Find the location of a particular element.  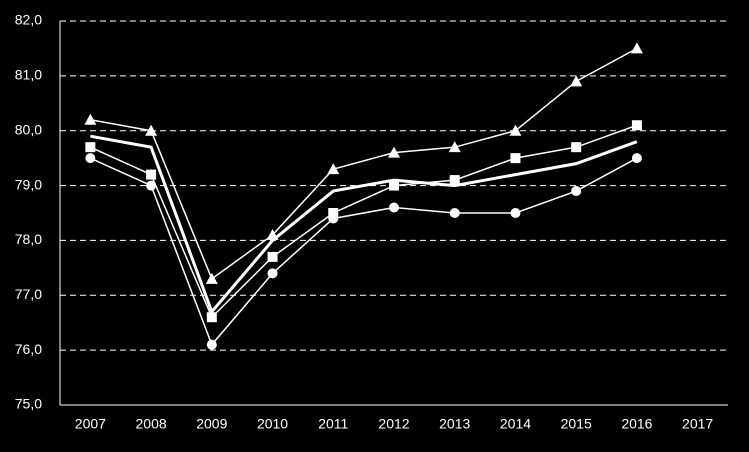

y-tick-label: 80,0 is located at coordinates (28, 129).